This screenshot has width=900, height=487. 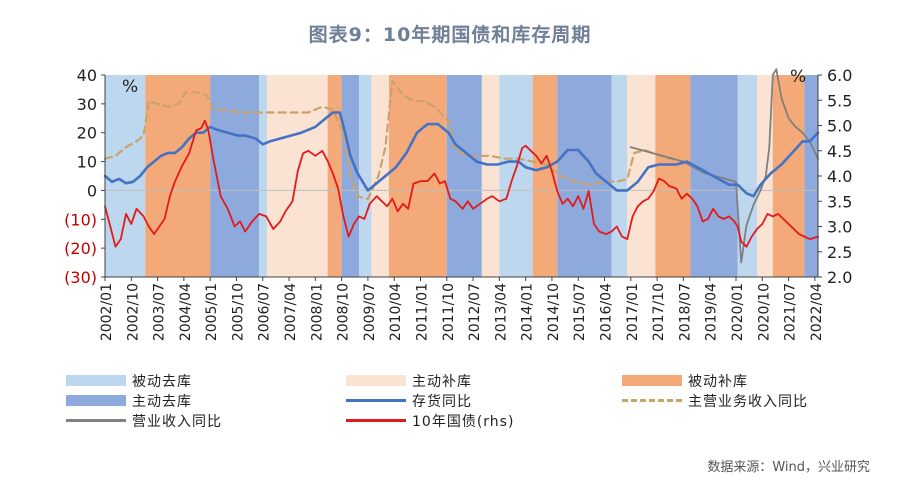 I want to click on right-tick-label: 4.0, so click(x=839, y=176).